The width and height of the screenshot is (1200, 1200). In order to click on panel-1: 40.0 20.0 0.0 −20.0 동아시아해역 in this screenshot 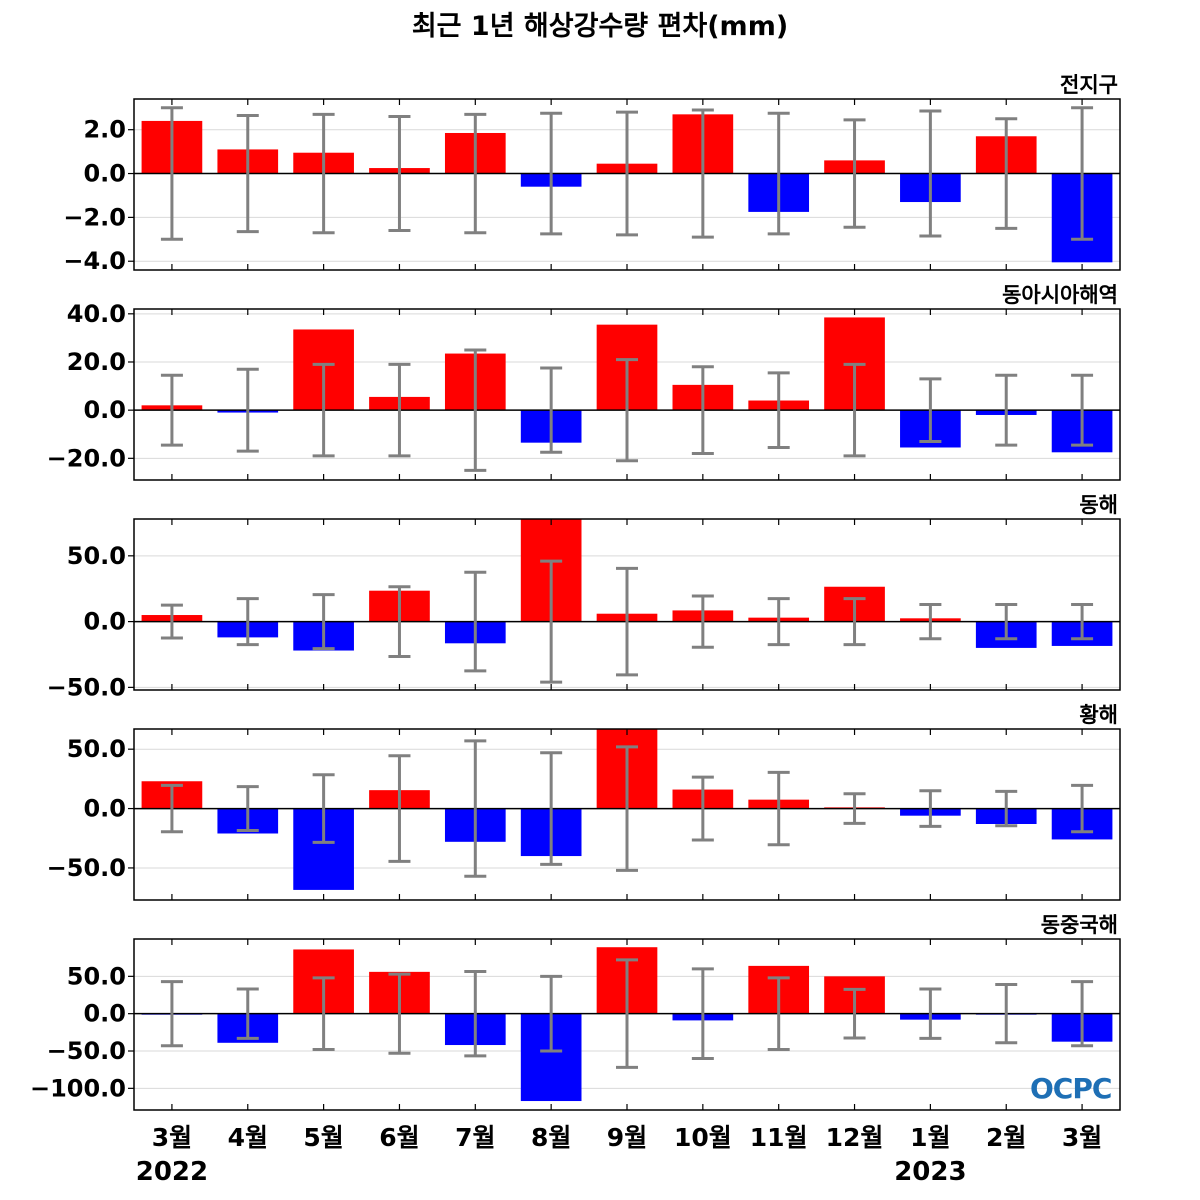, I will do `click(584, 382)`.